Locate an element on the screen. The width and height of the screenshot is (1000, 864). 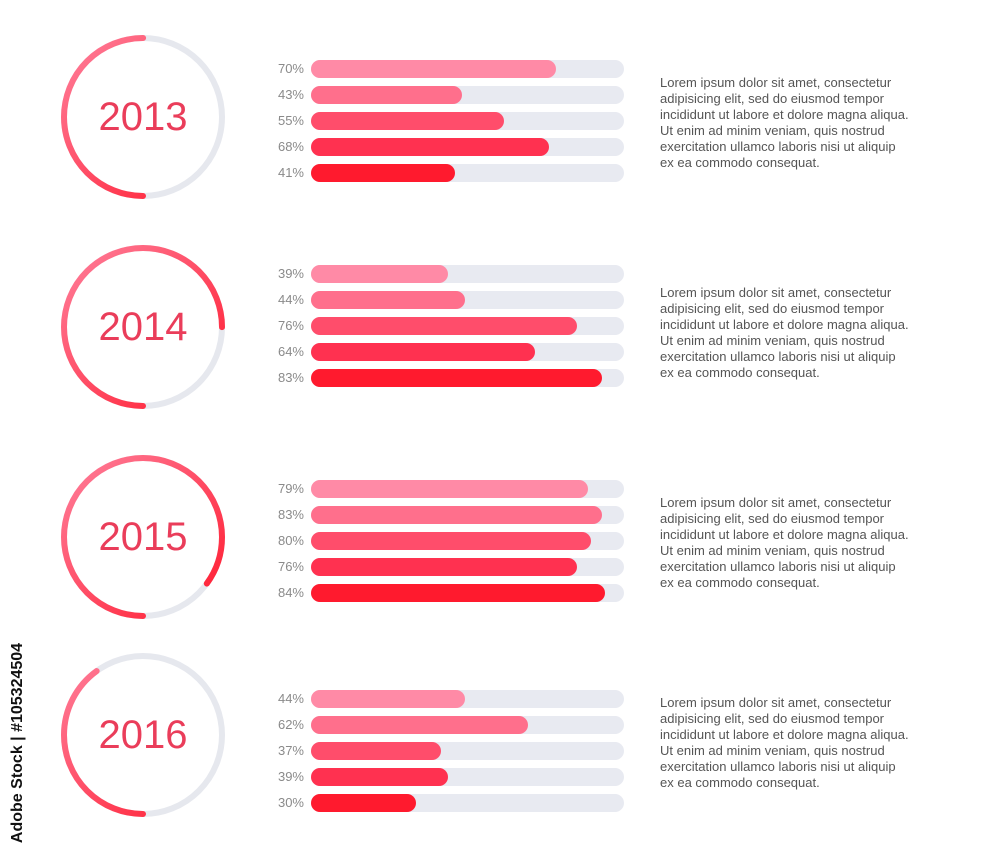
bar-value-label: 80% is located at coordinates (290, 540).